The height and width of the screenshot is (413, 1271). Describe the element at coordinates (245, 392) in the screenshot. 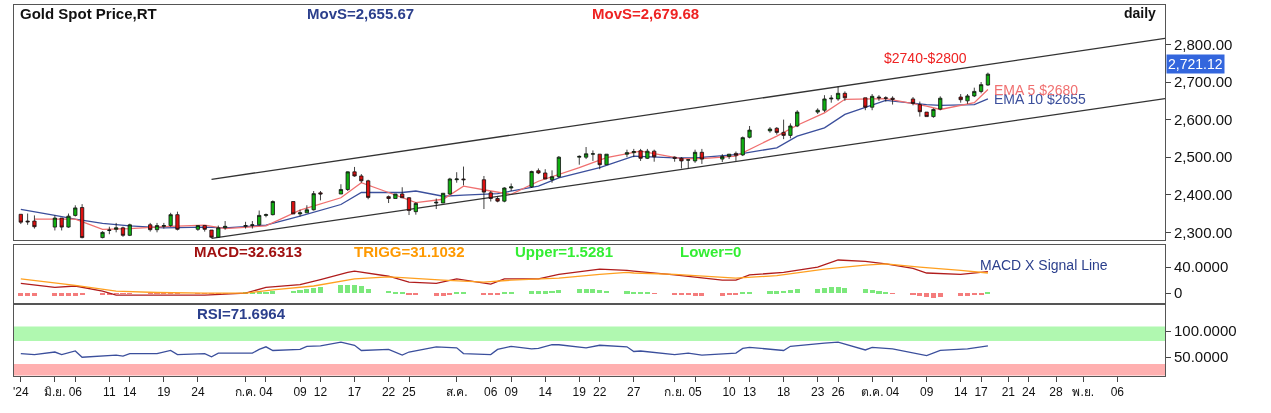

I see `x-tick-label: ก.ค.` at that location.